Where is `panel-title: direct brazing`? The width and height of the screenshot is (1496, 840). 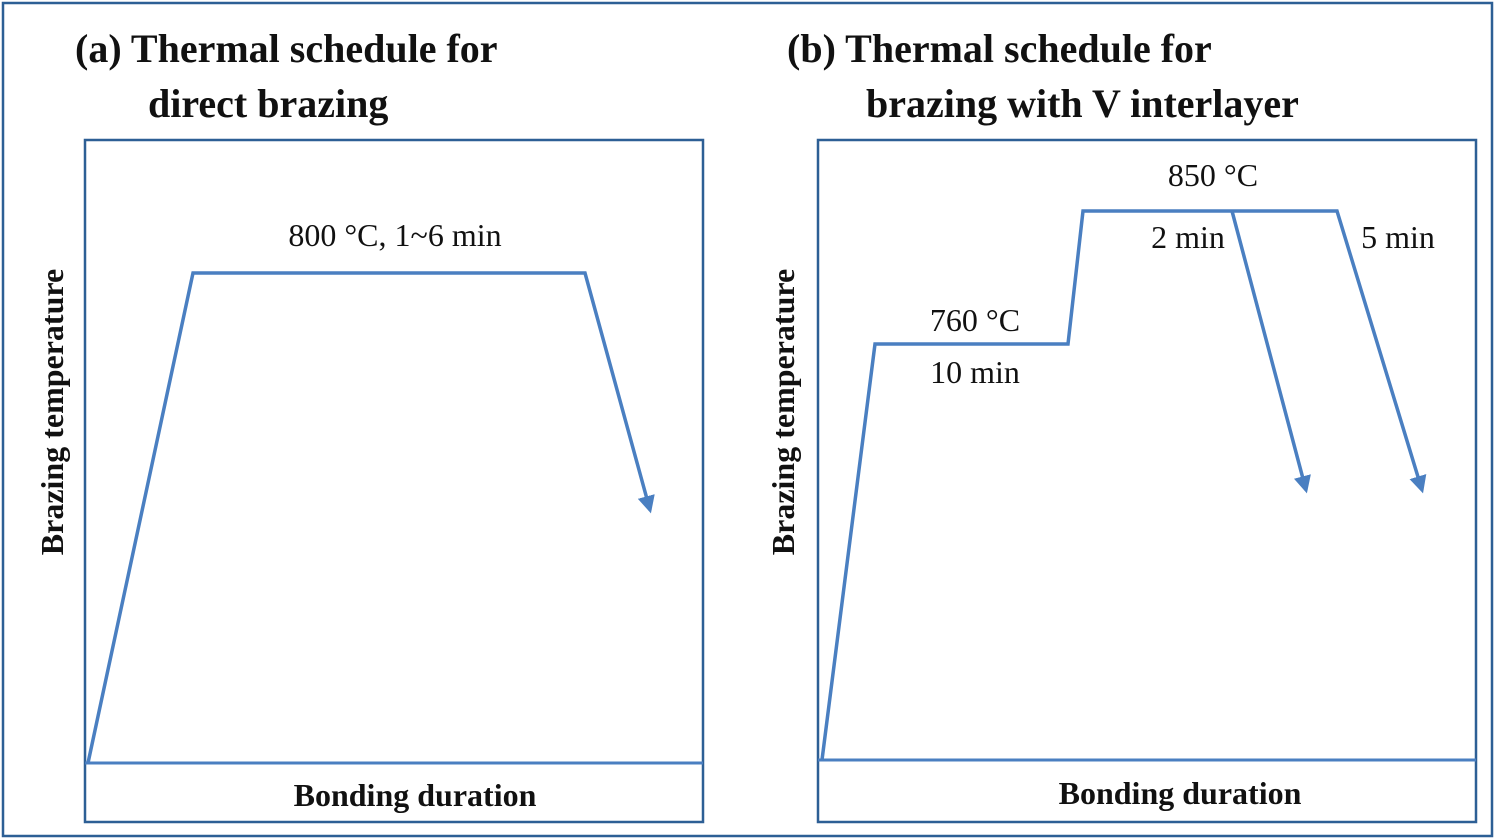
panel-title: direct brazing is located at coordinates (268, 103).